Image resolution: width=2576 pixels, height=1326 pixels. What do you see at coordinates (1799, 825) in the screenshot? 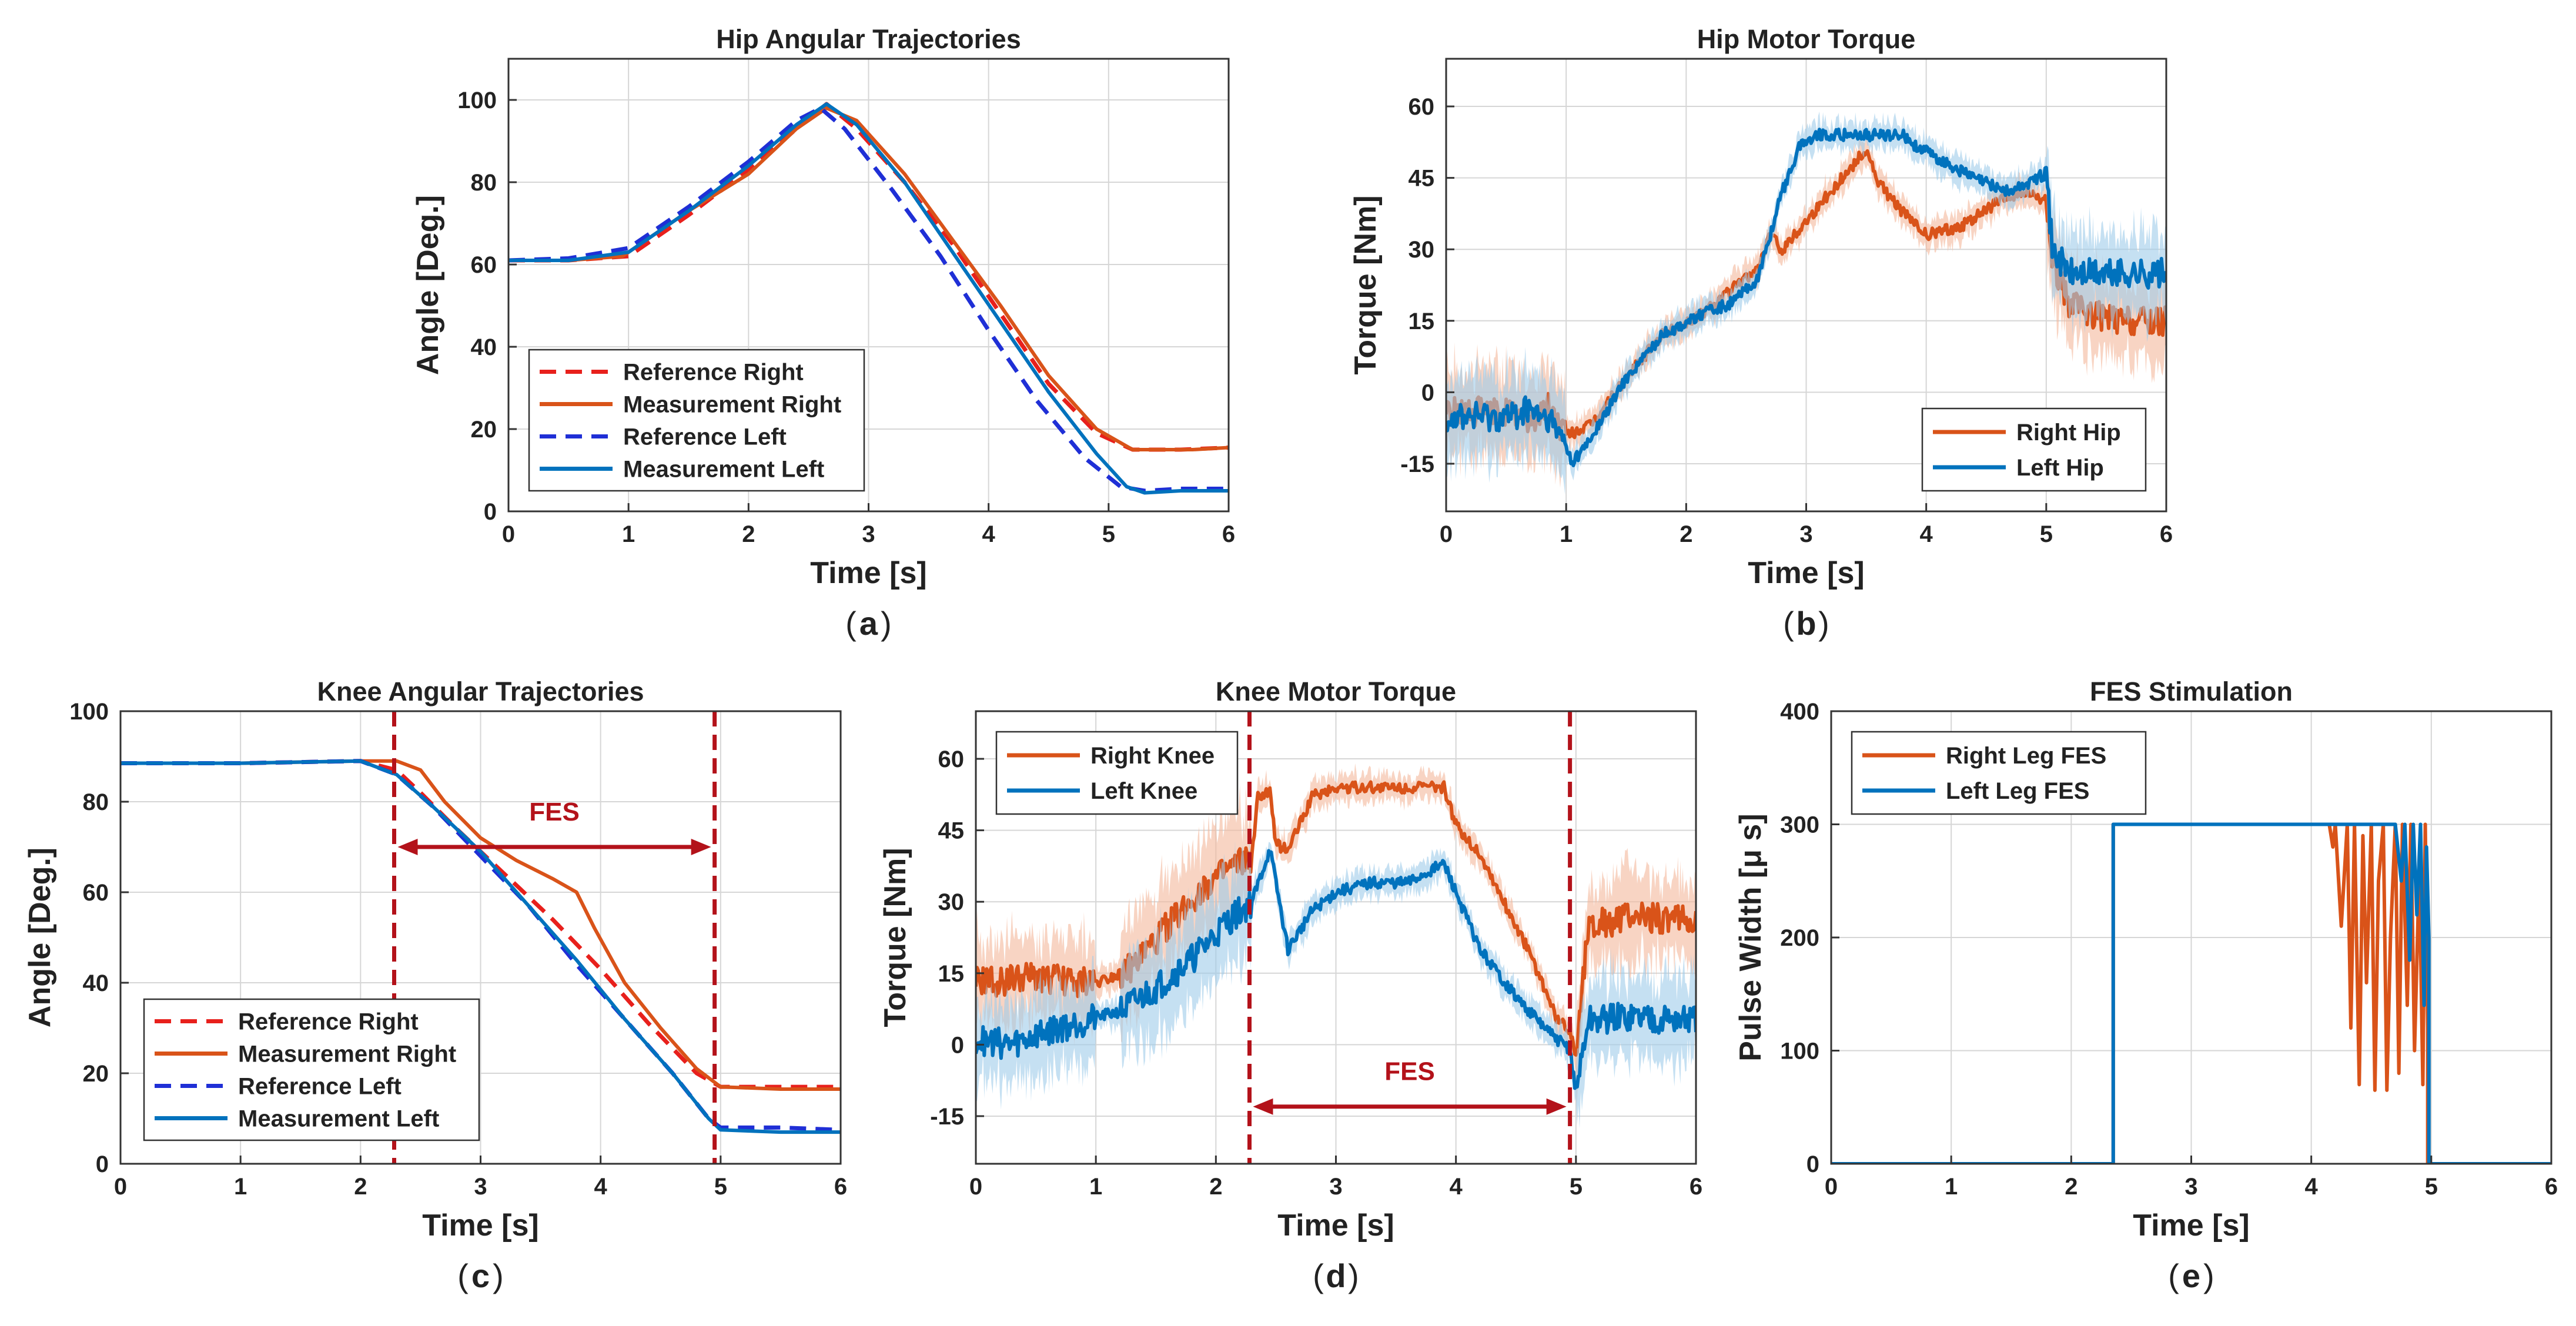
I see `y-tick-label: 300` at bounding box center [1799, 825].